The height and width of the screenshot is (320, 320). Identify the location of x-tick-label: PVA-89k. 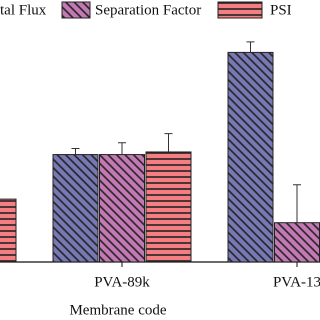
(122, 282).